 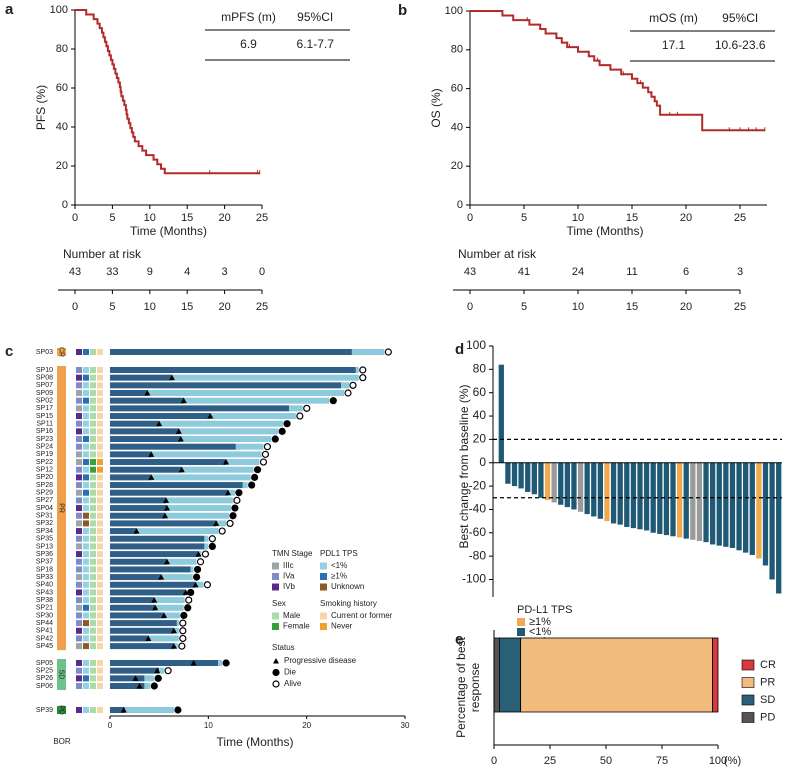 I want to click on x-tick-label: 25, so click(x=262, y=218).